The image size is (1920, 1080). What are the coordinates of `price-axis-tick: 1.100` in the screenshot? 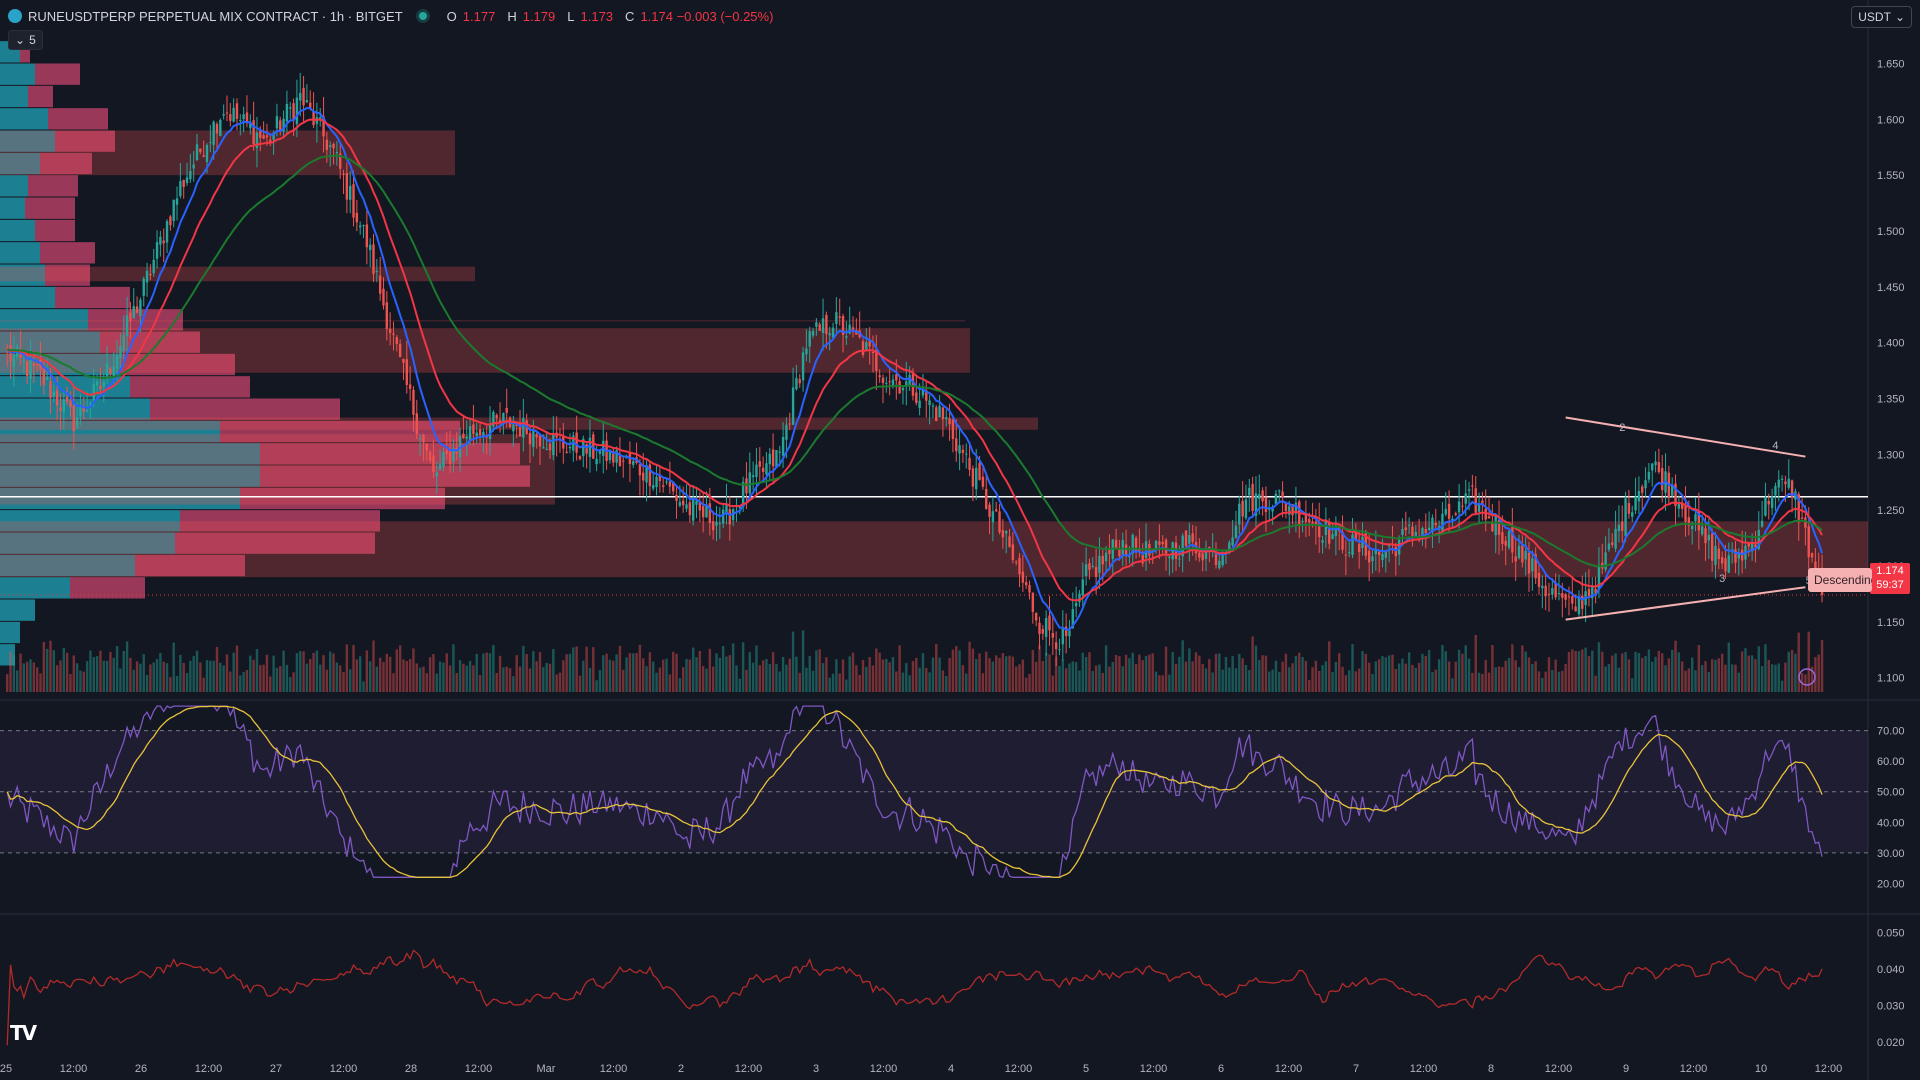 It's located at (1891, 679).